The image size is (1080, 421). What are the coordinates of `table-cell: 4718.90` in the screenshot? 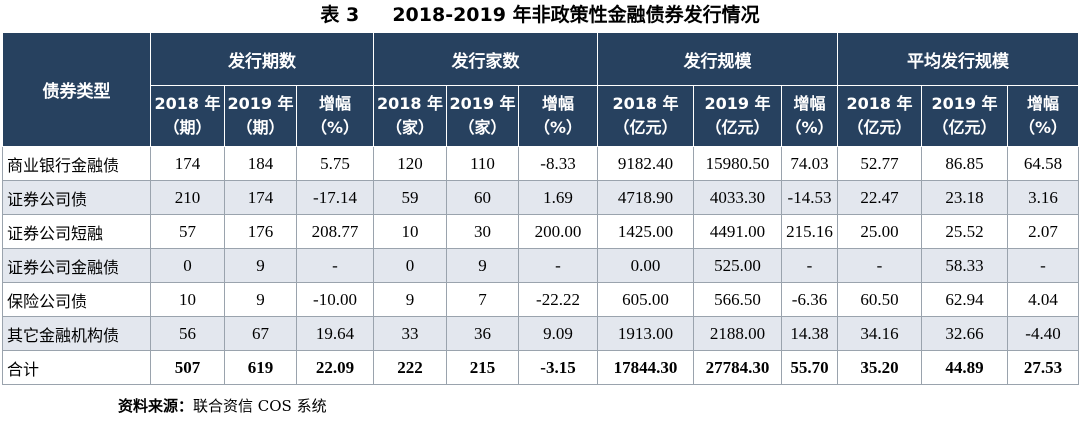 It's located at (645, 197).